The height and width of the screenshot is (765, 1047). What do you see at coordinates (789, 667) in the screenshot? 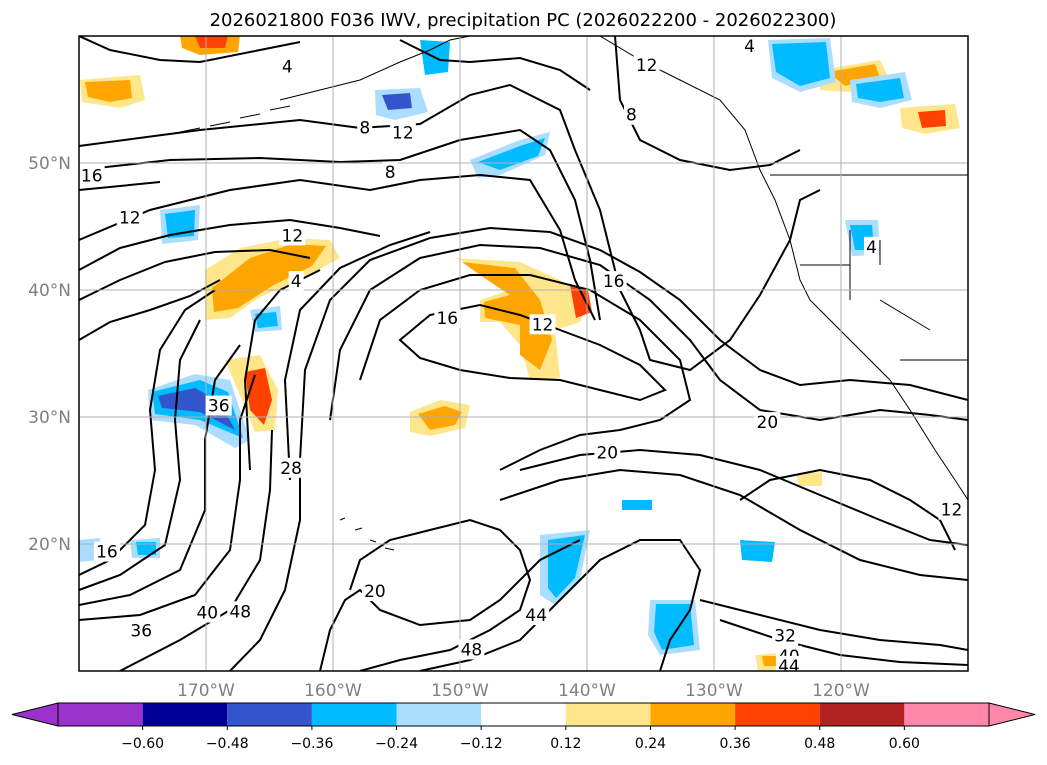
I see `contour-label: 44` at bounding box center [789, 667].